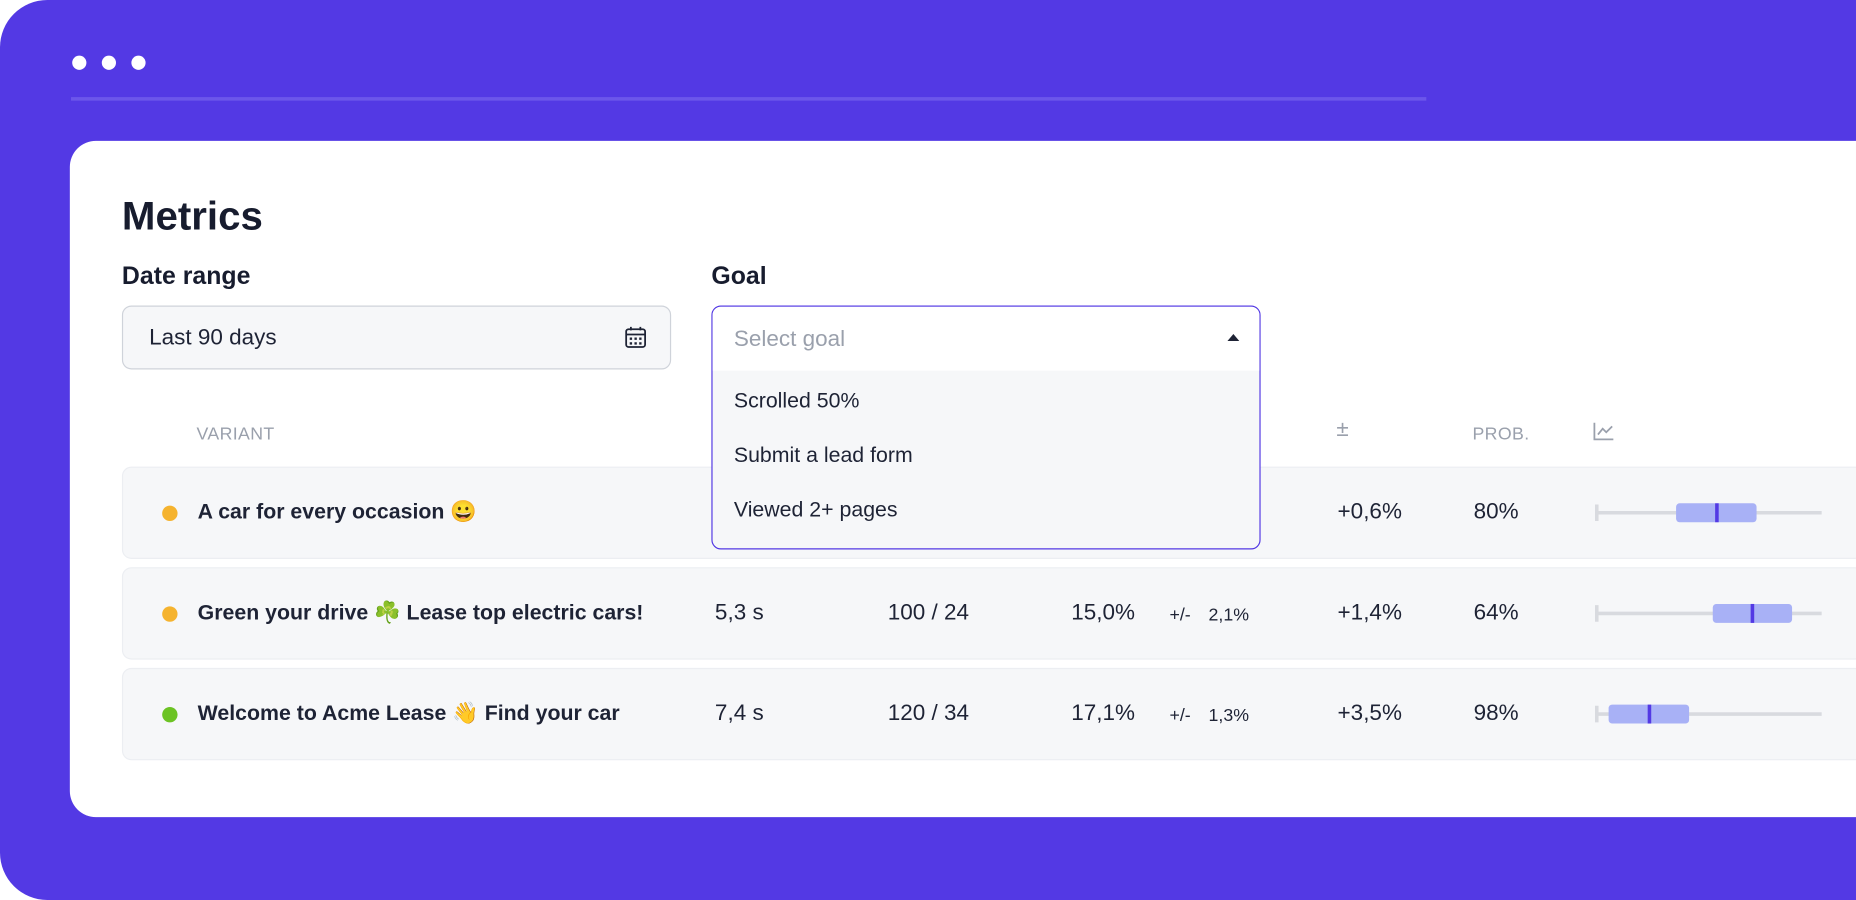  What do you see at coordinates (1496, 613) in the screenshot?
I see `cell-prob: 64%` at bounding box center [1496, 613].